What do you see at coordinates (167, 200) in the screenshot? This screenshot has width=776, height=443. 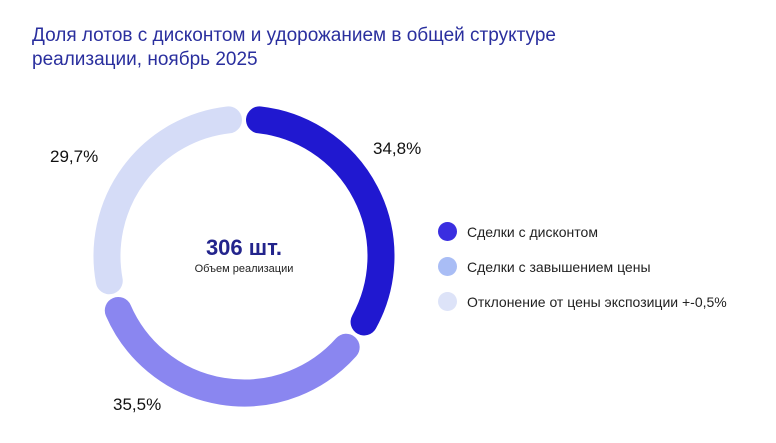 I see `arc-deviation` at bounding box center [167, 200].